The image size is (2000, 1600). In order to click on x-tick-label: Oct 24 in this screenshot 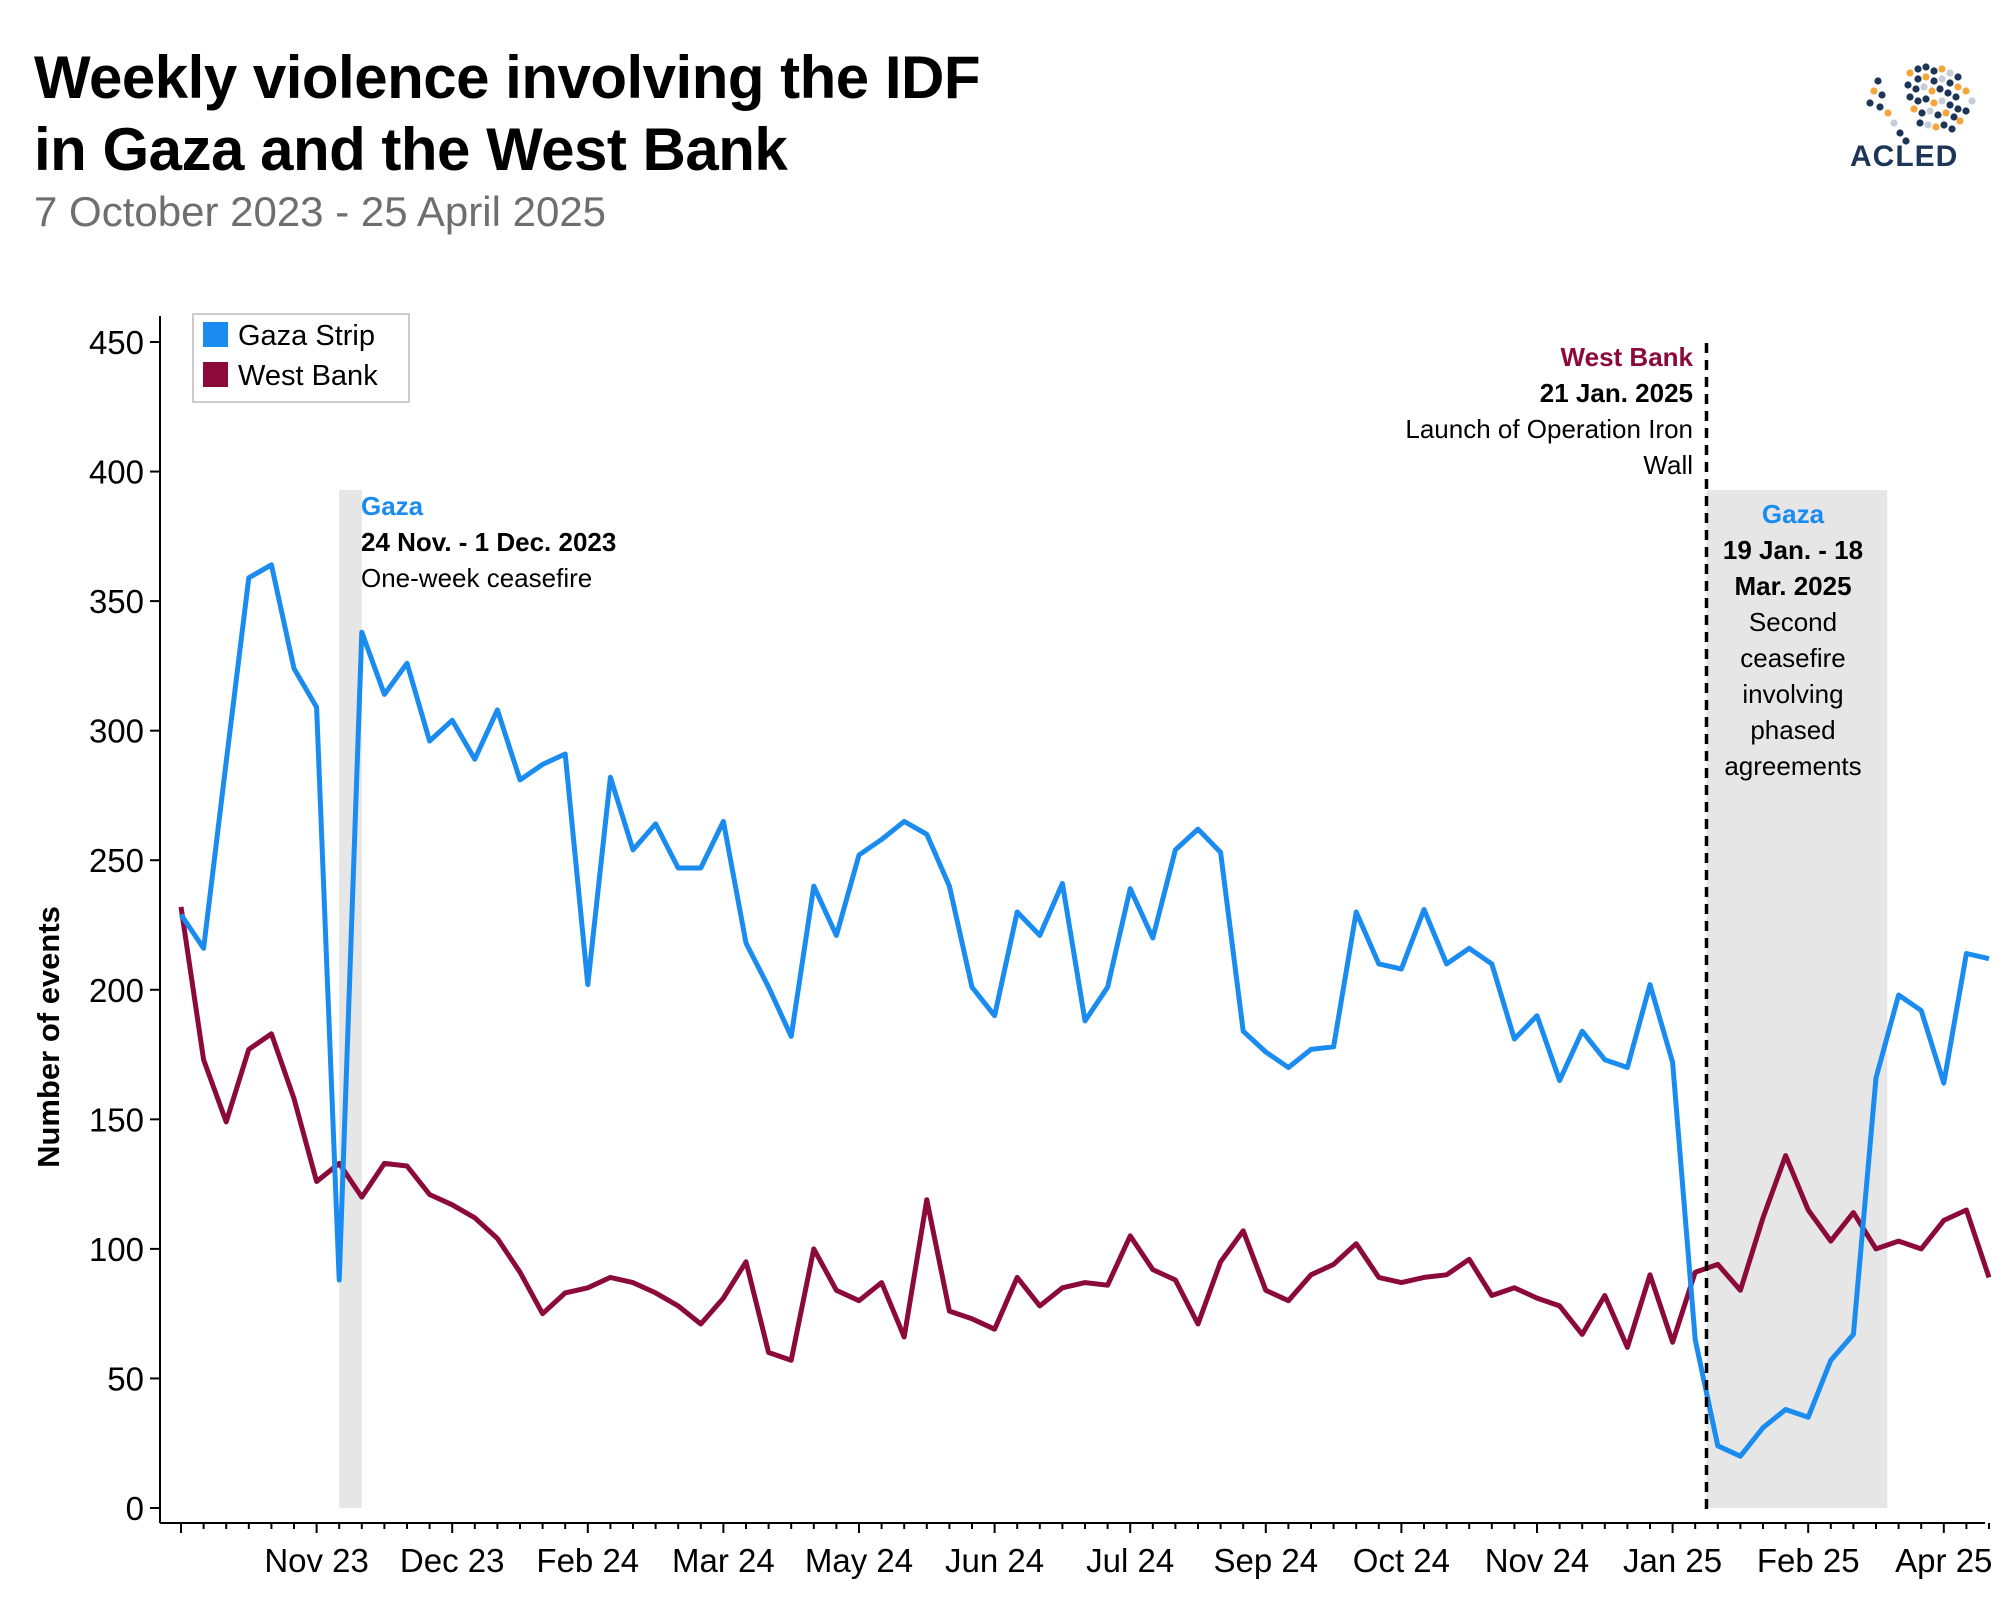, I will do `click(1401, 1560)`.